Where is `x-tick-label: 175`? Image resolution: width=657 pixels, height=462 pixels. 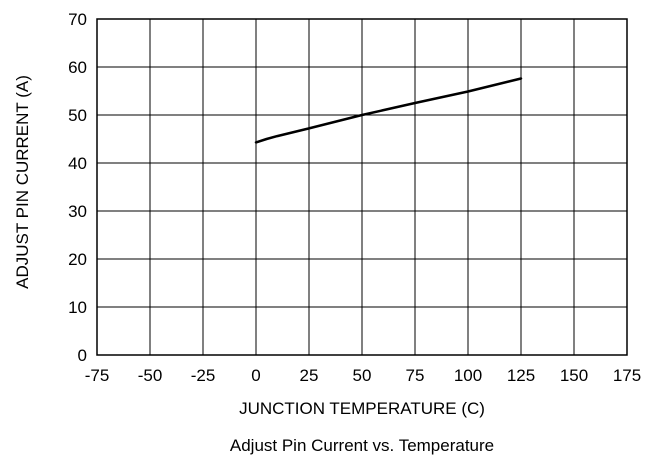 x-tick-label: 175 is located at coordinates (627, 375).